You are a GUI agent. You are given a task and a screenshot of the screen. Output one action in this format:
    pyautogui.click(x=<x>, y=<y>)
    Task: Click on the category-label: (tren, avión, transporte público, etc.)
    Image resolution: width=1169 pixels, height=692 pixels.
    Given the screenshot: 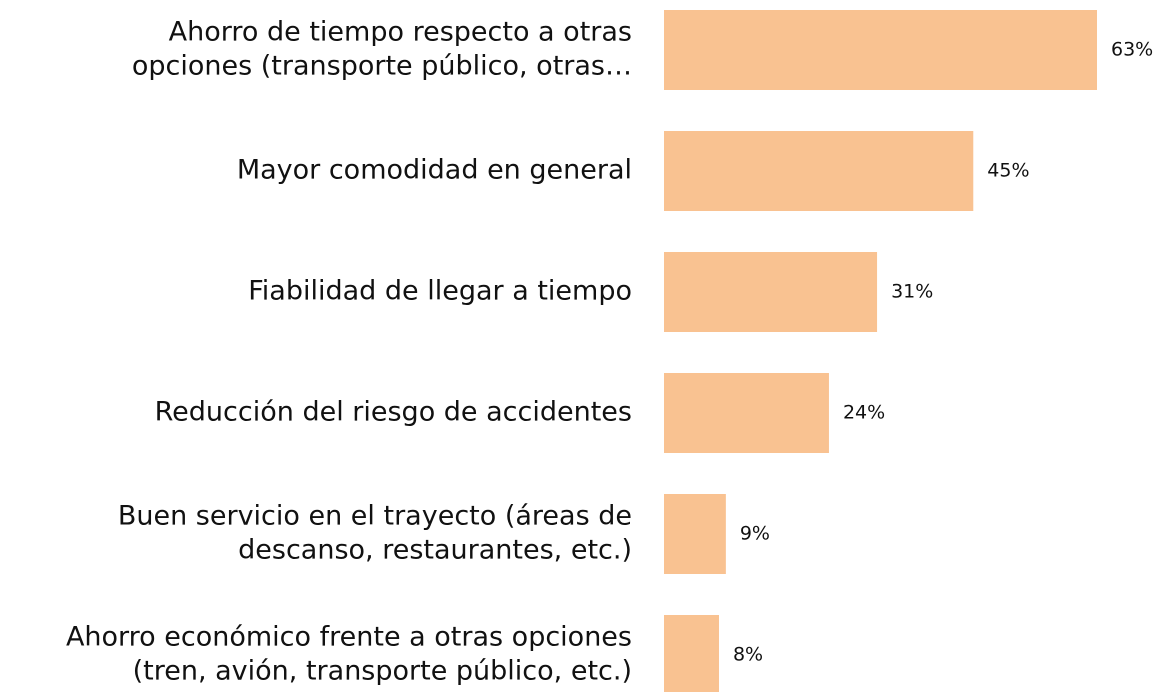 What is the action you would take?
    pyautogui.click(x=382, y=671)
    